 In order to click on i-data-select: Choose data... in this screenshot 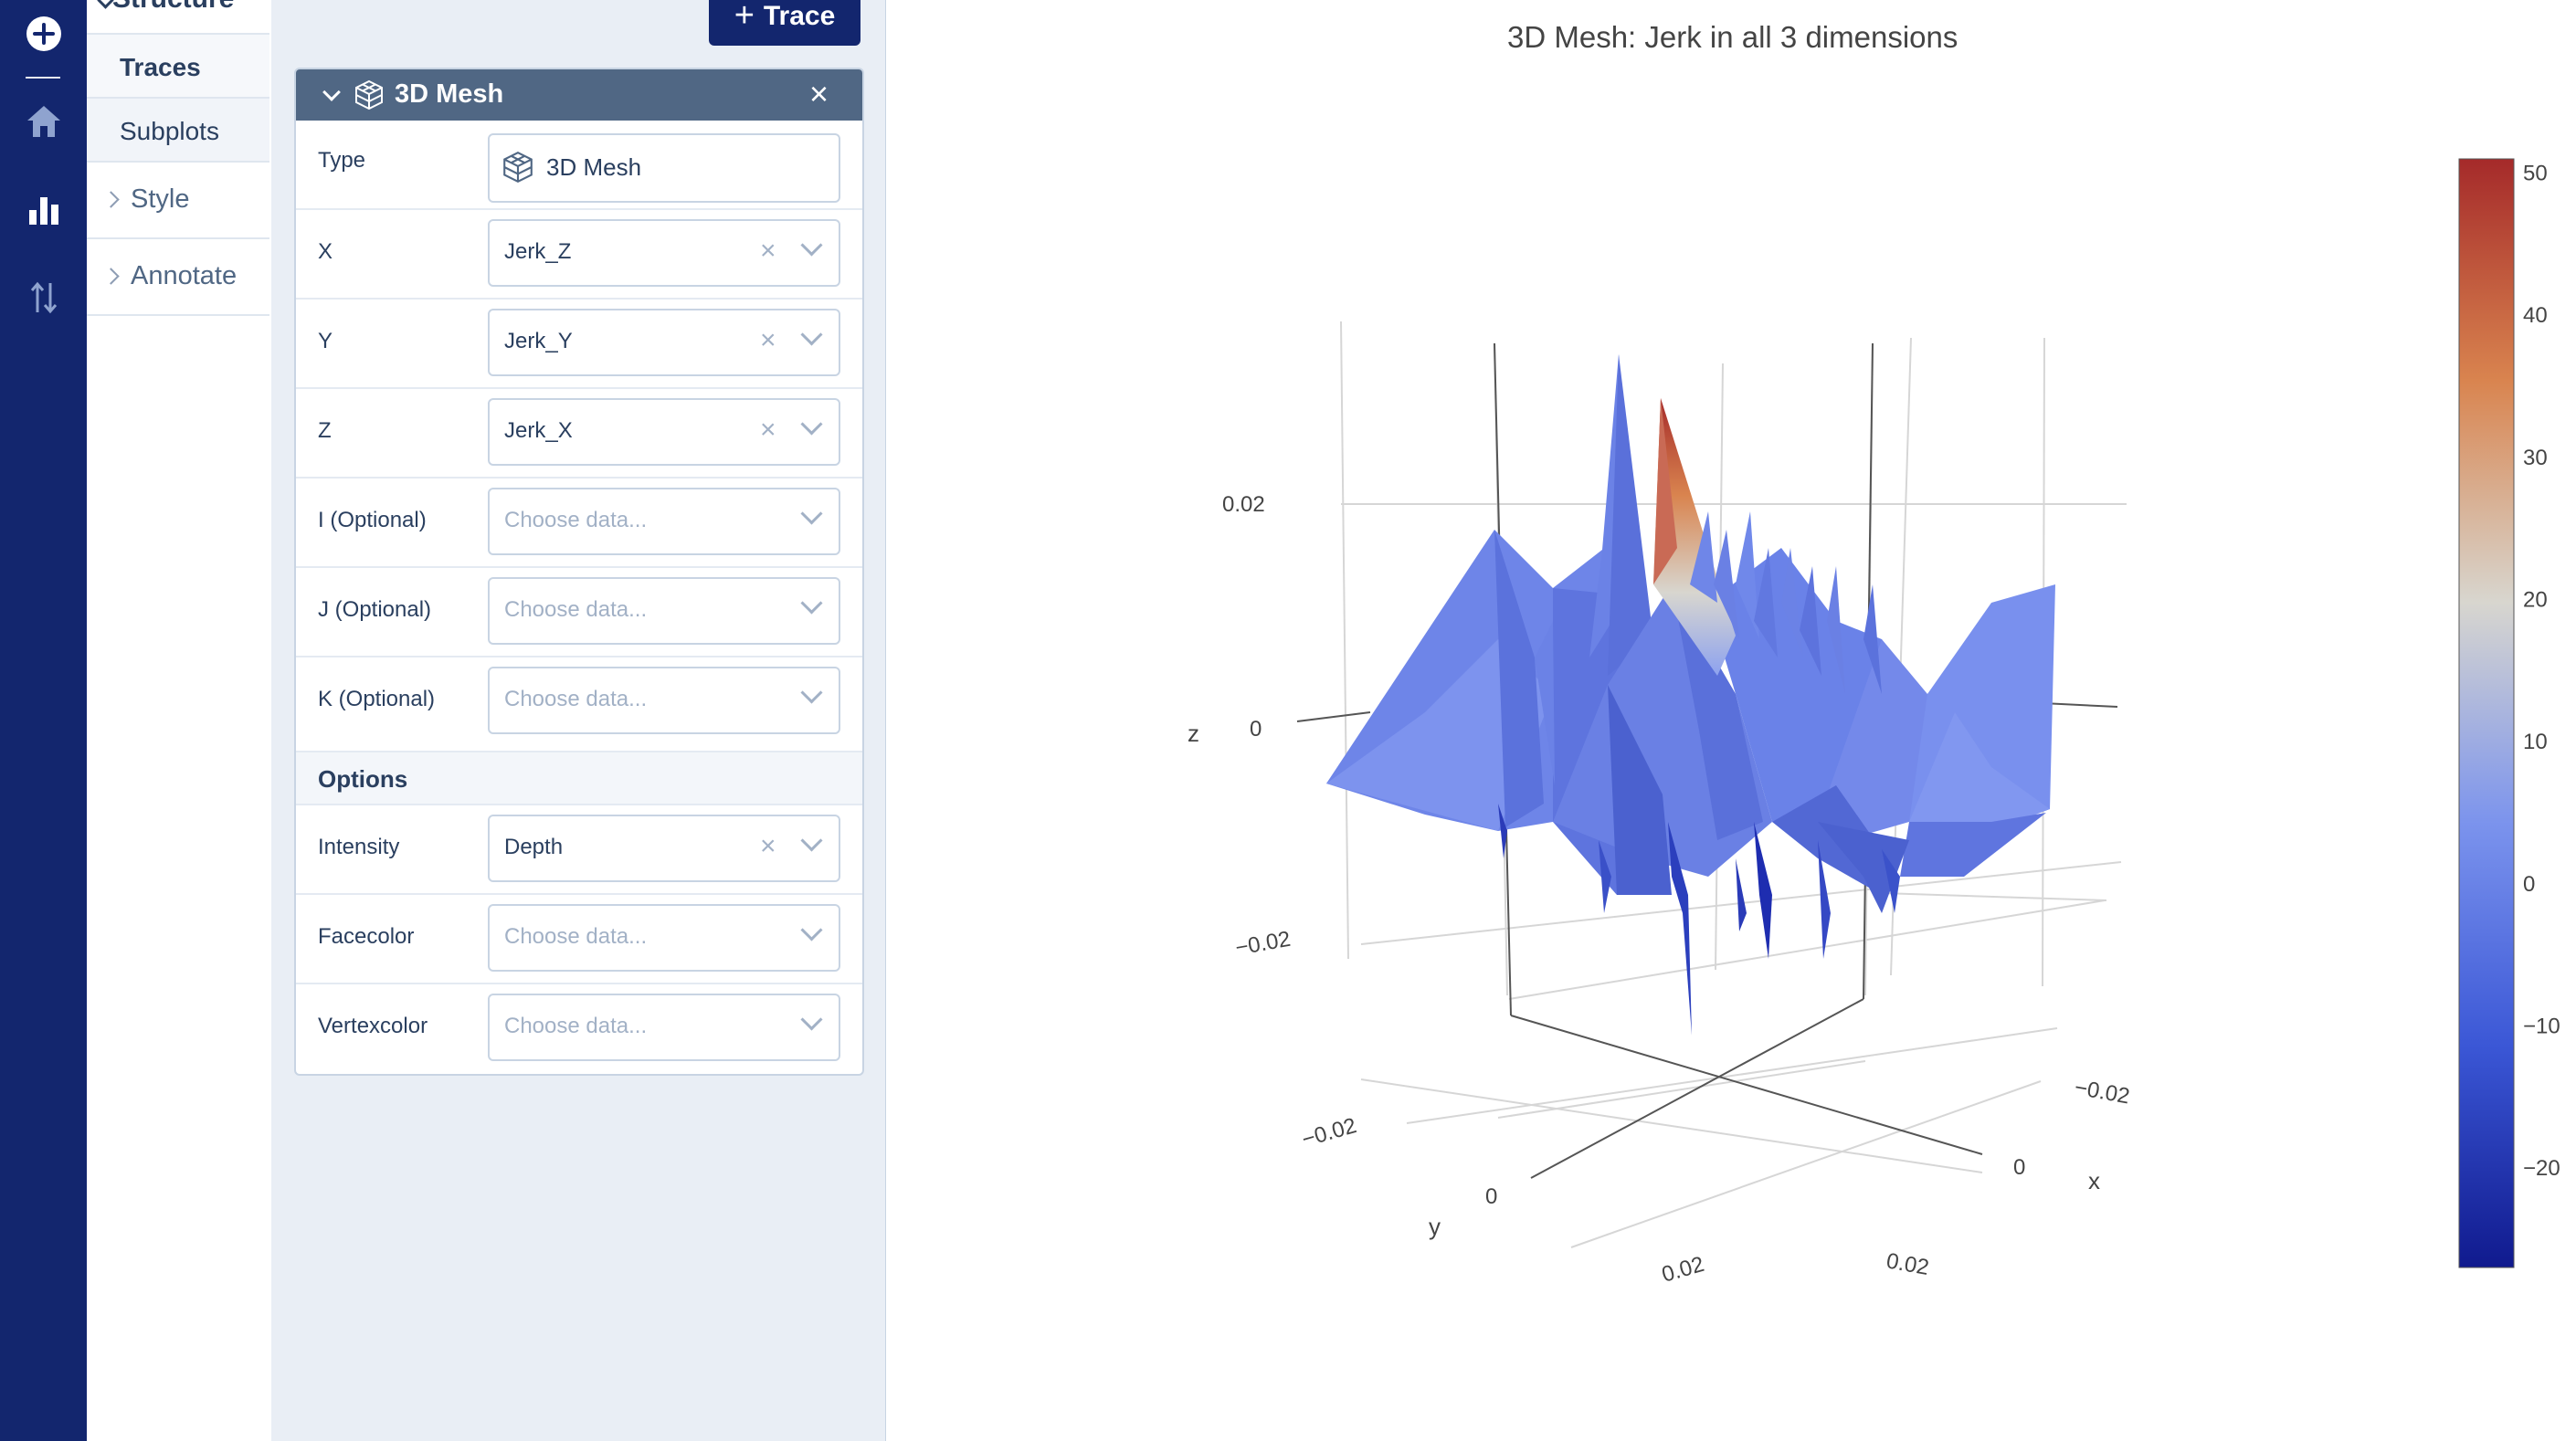, I will do `click(664, 521)`.